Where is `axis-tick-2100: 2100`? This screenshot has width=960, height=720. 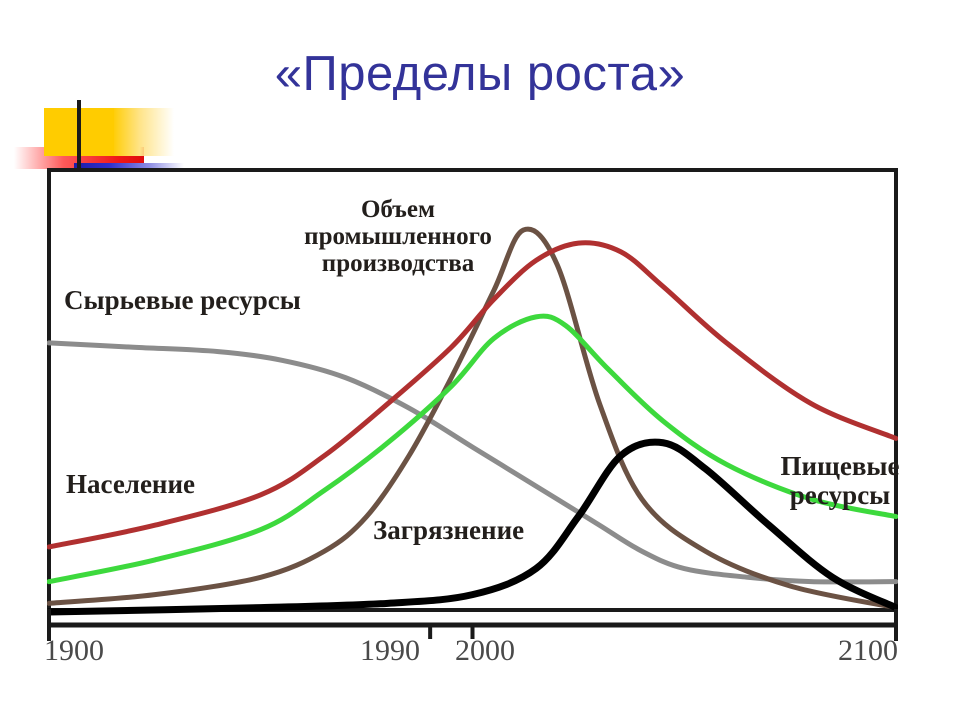 axis-tick-2100: 2100 is located at coordinates (868, 650).